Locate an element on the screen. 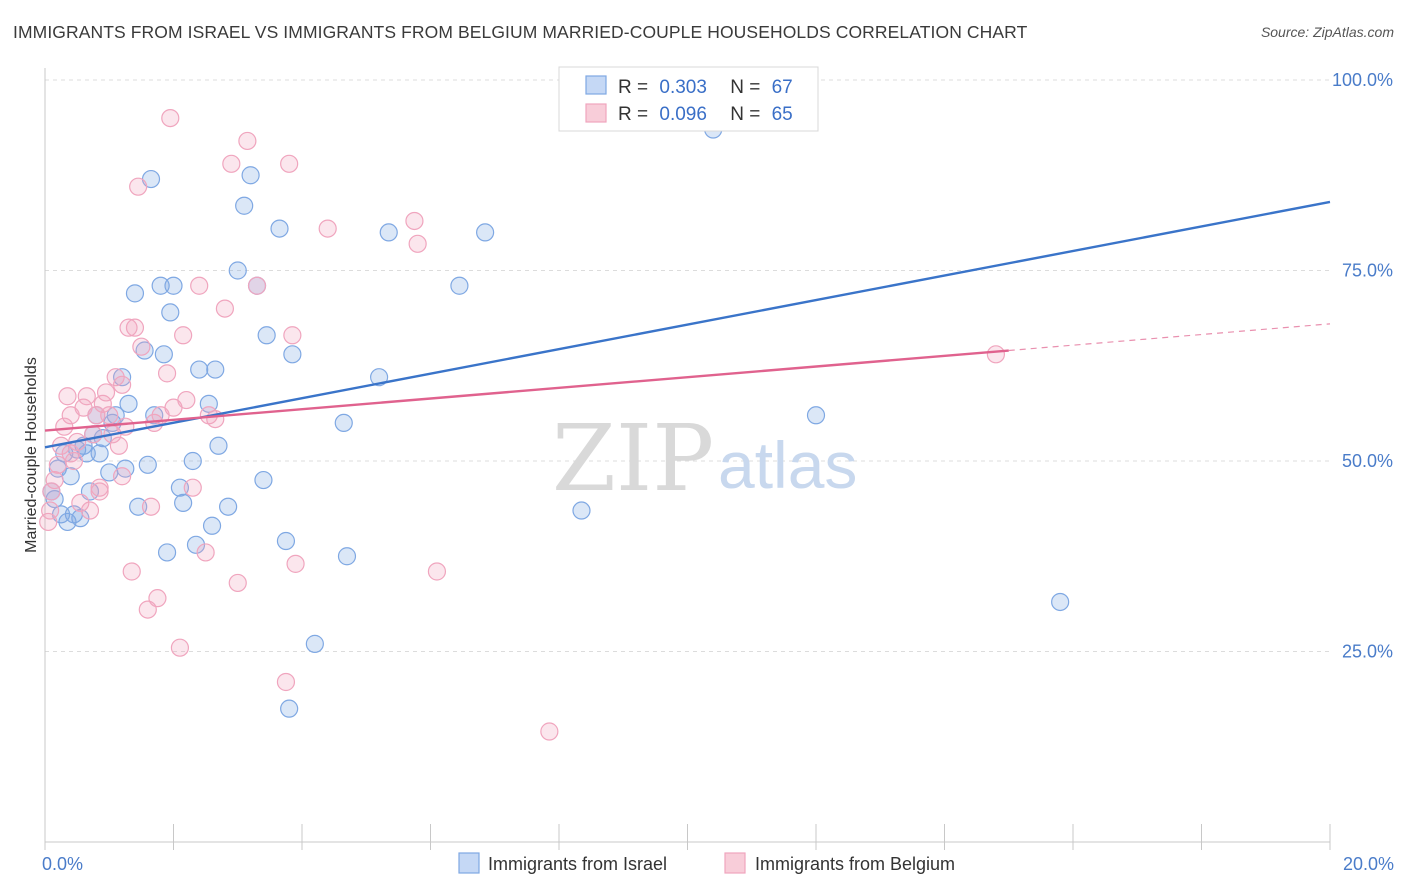 The height and width of the screenshot is (892, 1406). bottom-legend-swatch-israel is located at coordinates (469, 863).